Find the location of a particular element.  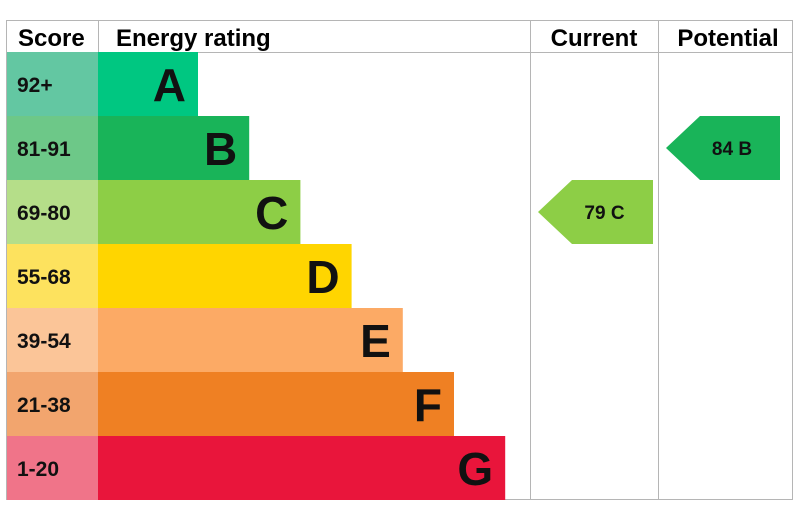

score-range-b: 81-91 is located at coordinates (44, 149).